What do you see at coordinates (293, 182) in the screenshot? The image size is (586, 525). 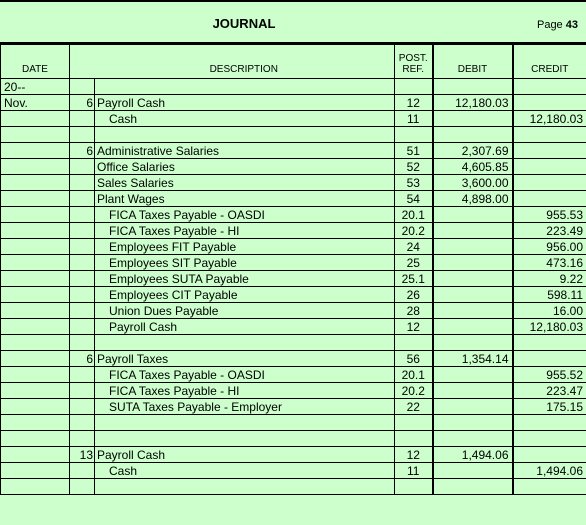 I see `table-row: Sales Salaries 53 3,600.00` at bounding box center [293, 182].